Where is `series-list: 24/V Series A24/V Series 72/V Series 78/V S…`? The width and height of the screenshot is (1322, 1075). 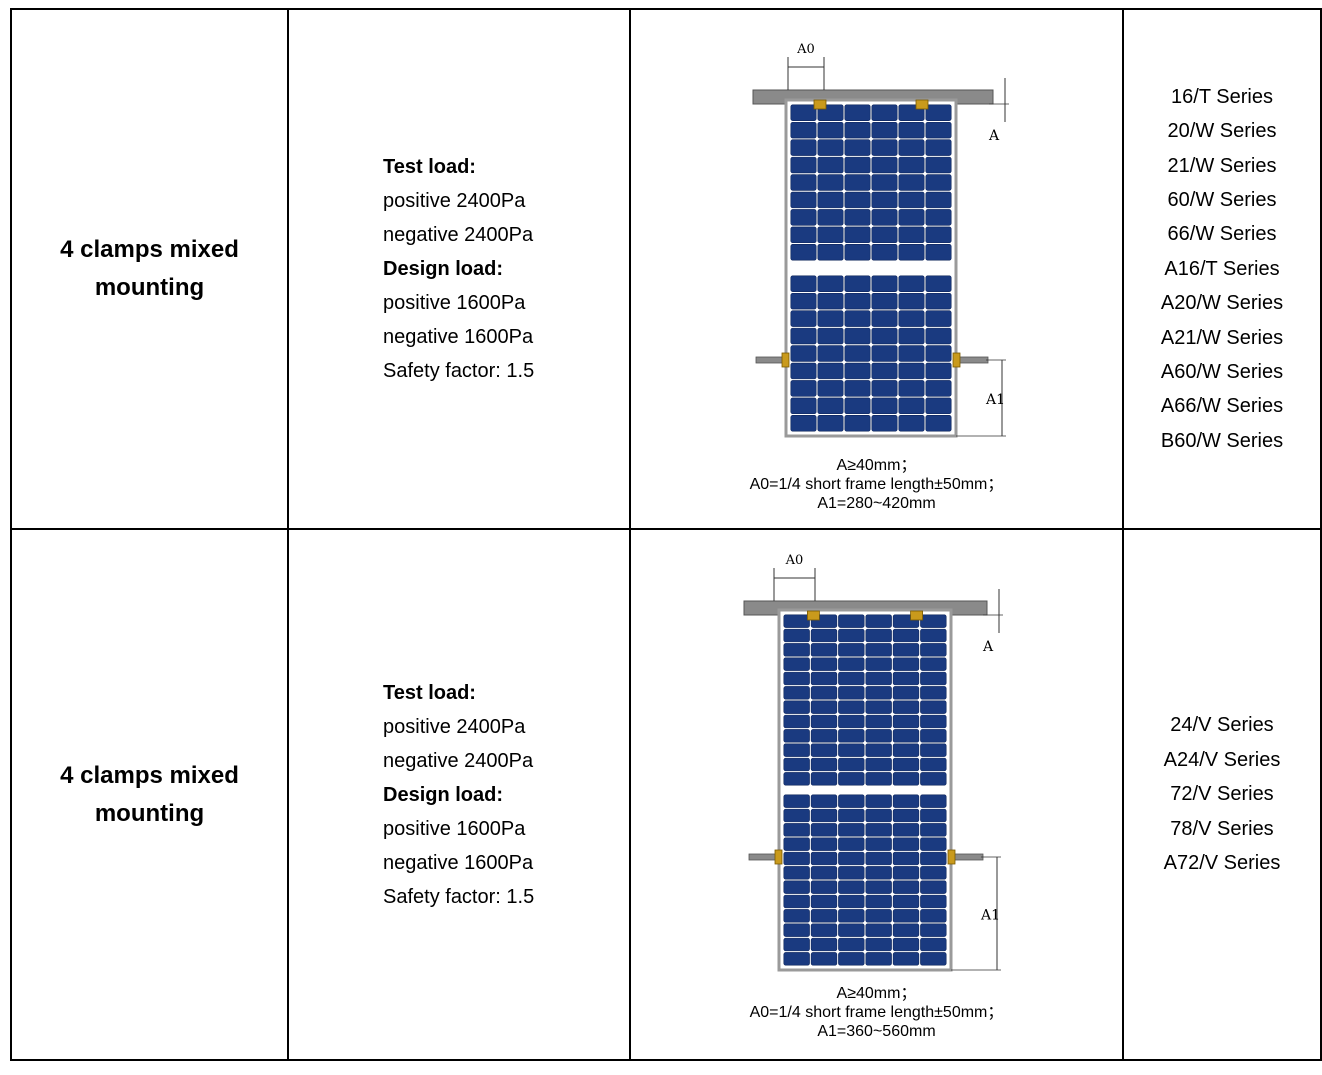 series-list: 24/V Series A24/V Series 72/V Series 78/V S… is located at coordinates (1222, 794).